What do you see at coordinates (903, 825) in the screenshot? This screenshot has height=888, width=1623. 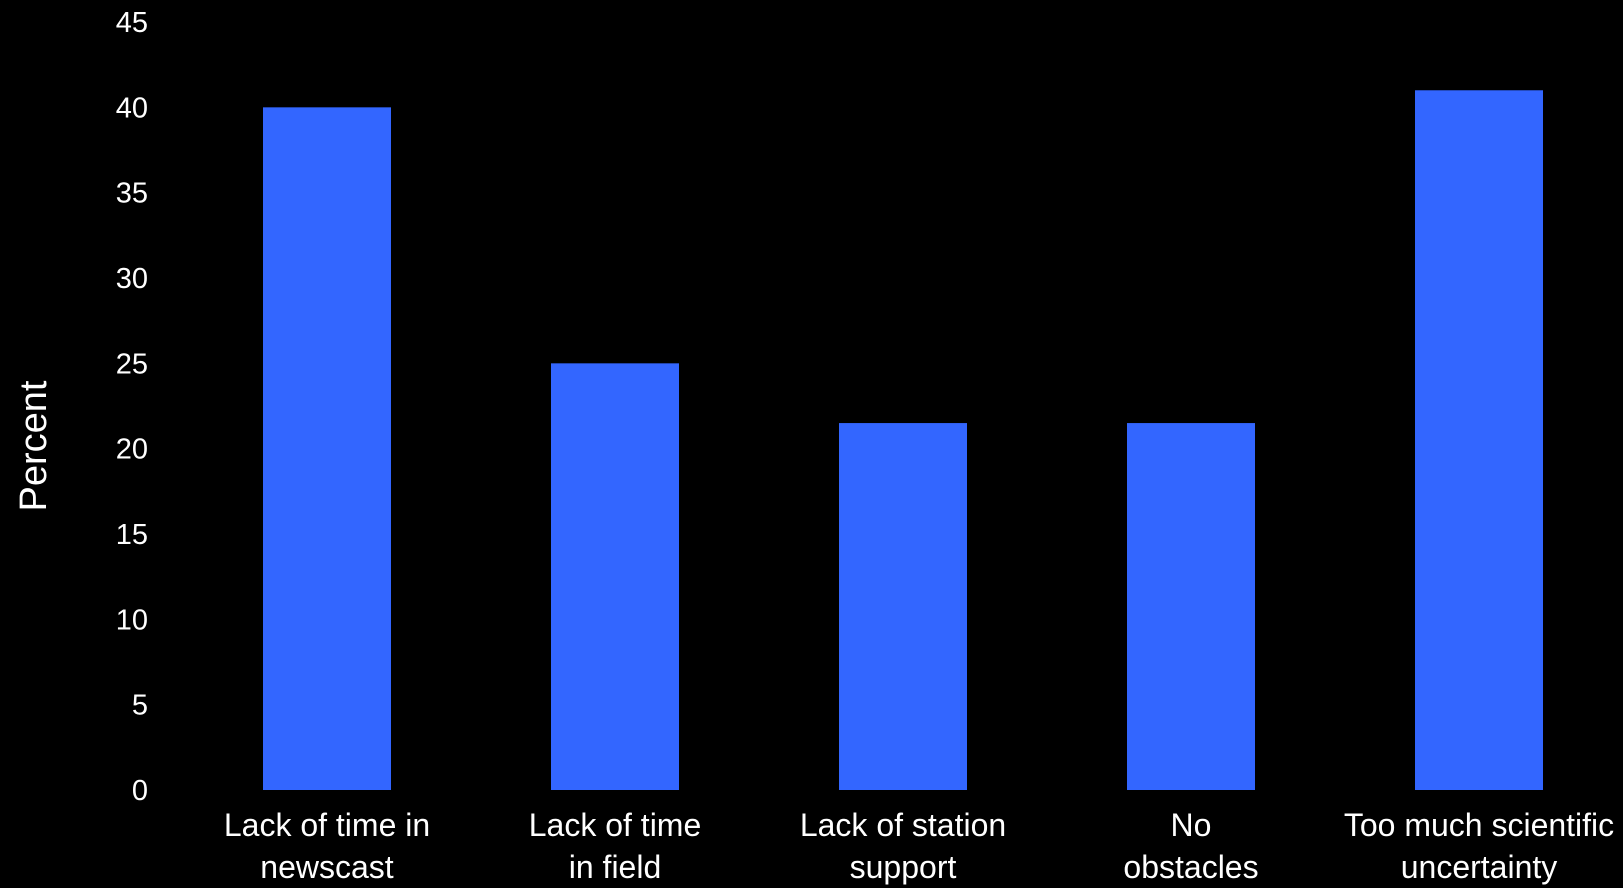 I see `x-category-label: Lack of station` at bounding box center [903, 825].